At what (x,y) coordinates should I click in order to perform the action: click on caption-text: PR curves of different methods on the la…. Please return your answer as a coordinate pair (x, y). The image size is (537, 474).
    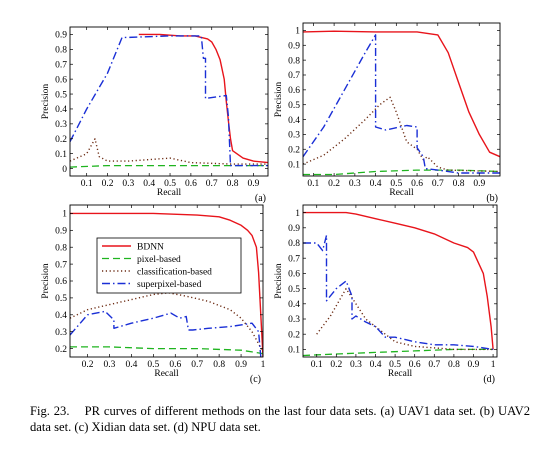
    Looking at the image, I should click on (280, 419).